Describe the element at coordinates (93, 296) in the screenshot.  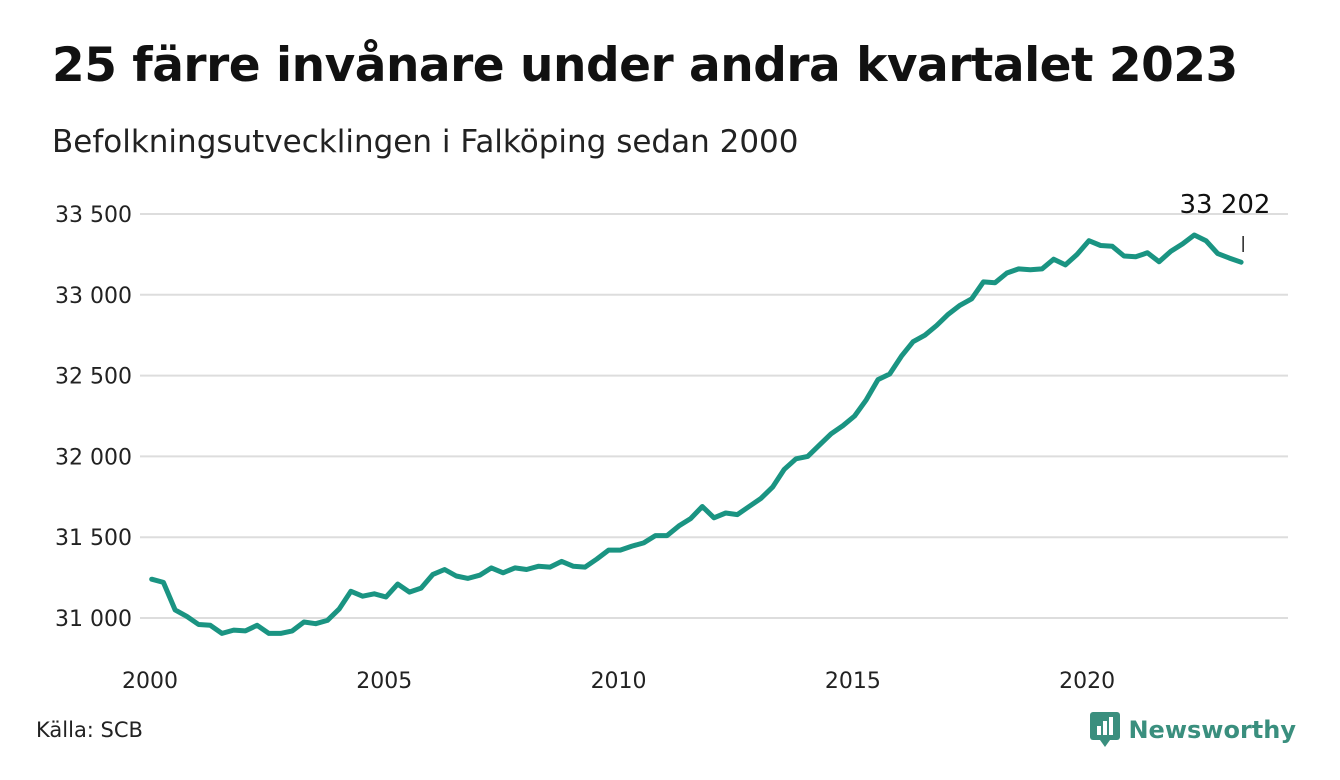
I see `y-tick-label: 33 000` at that location.